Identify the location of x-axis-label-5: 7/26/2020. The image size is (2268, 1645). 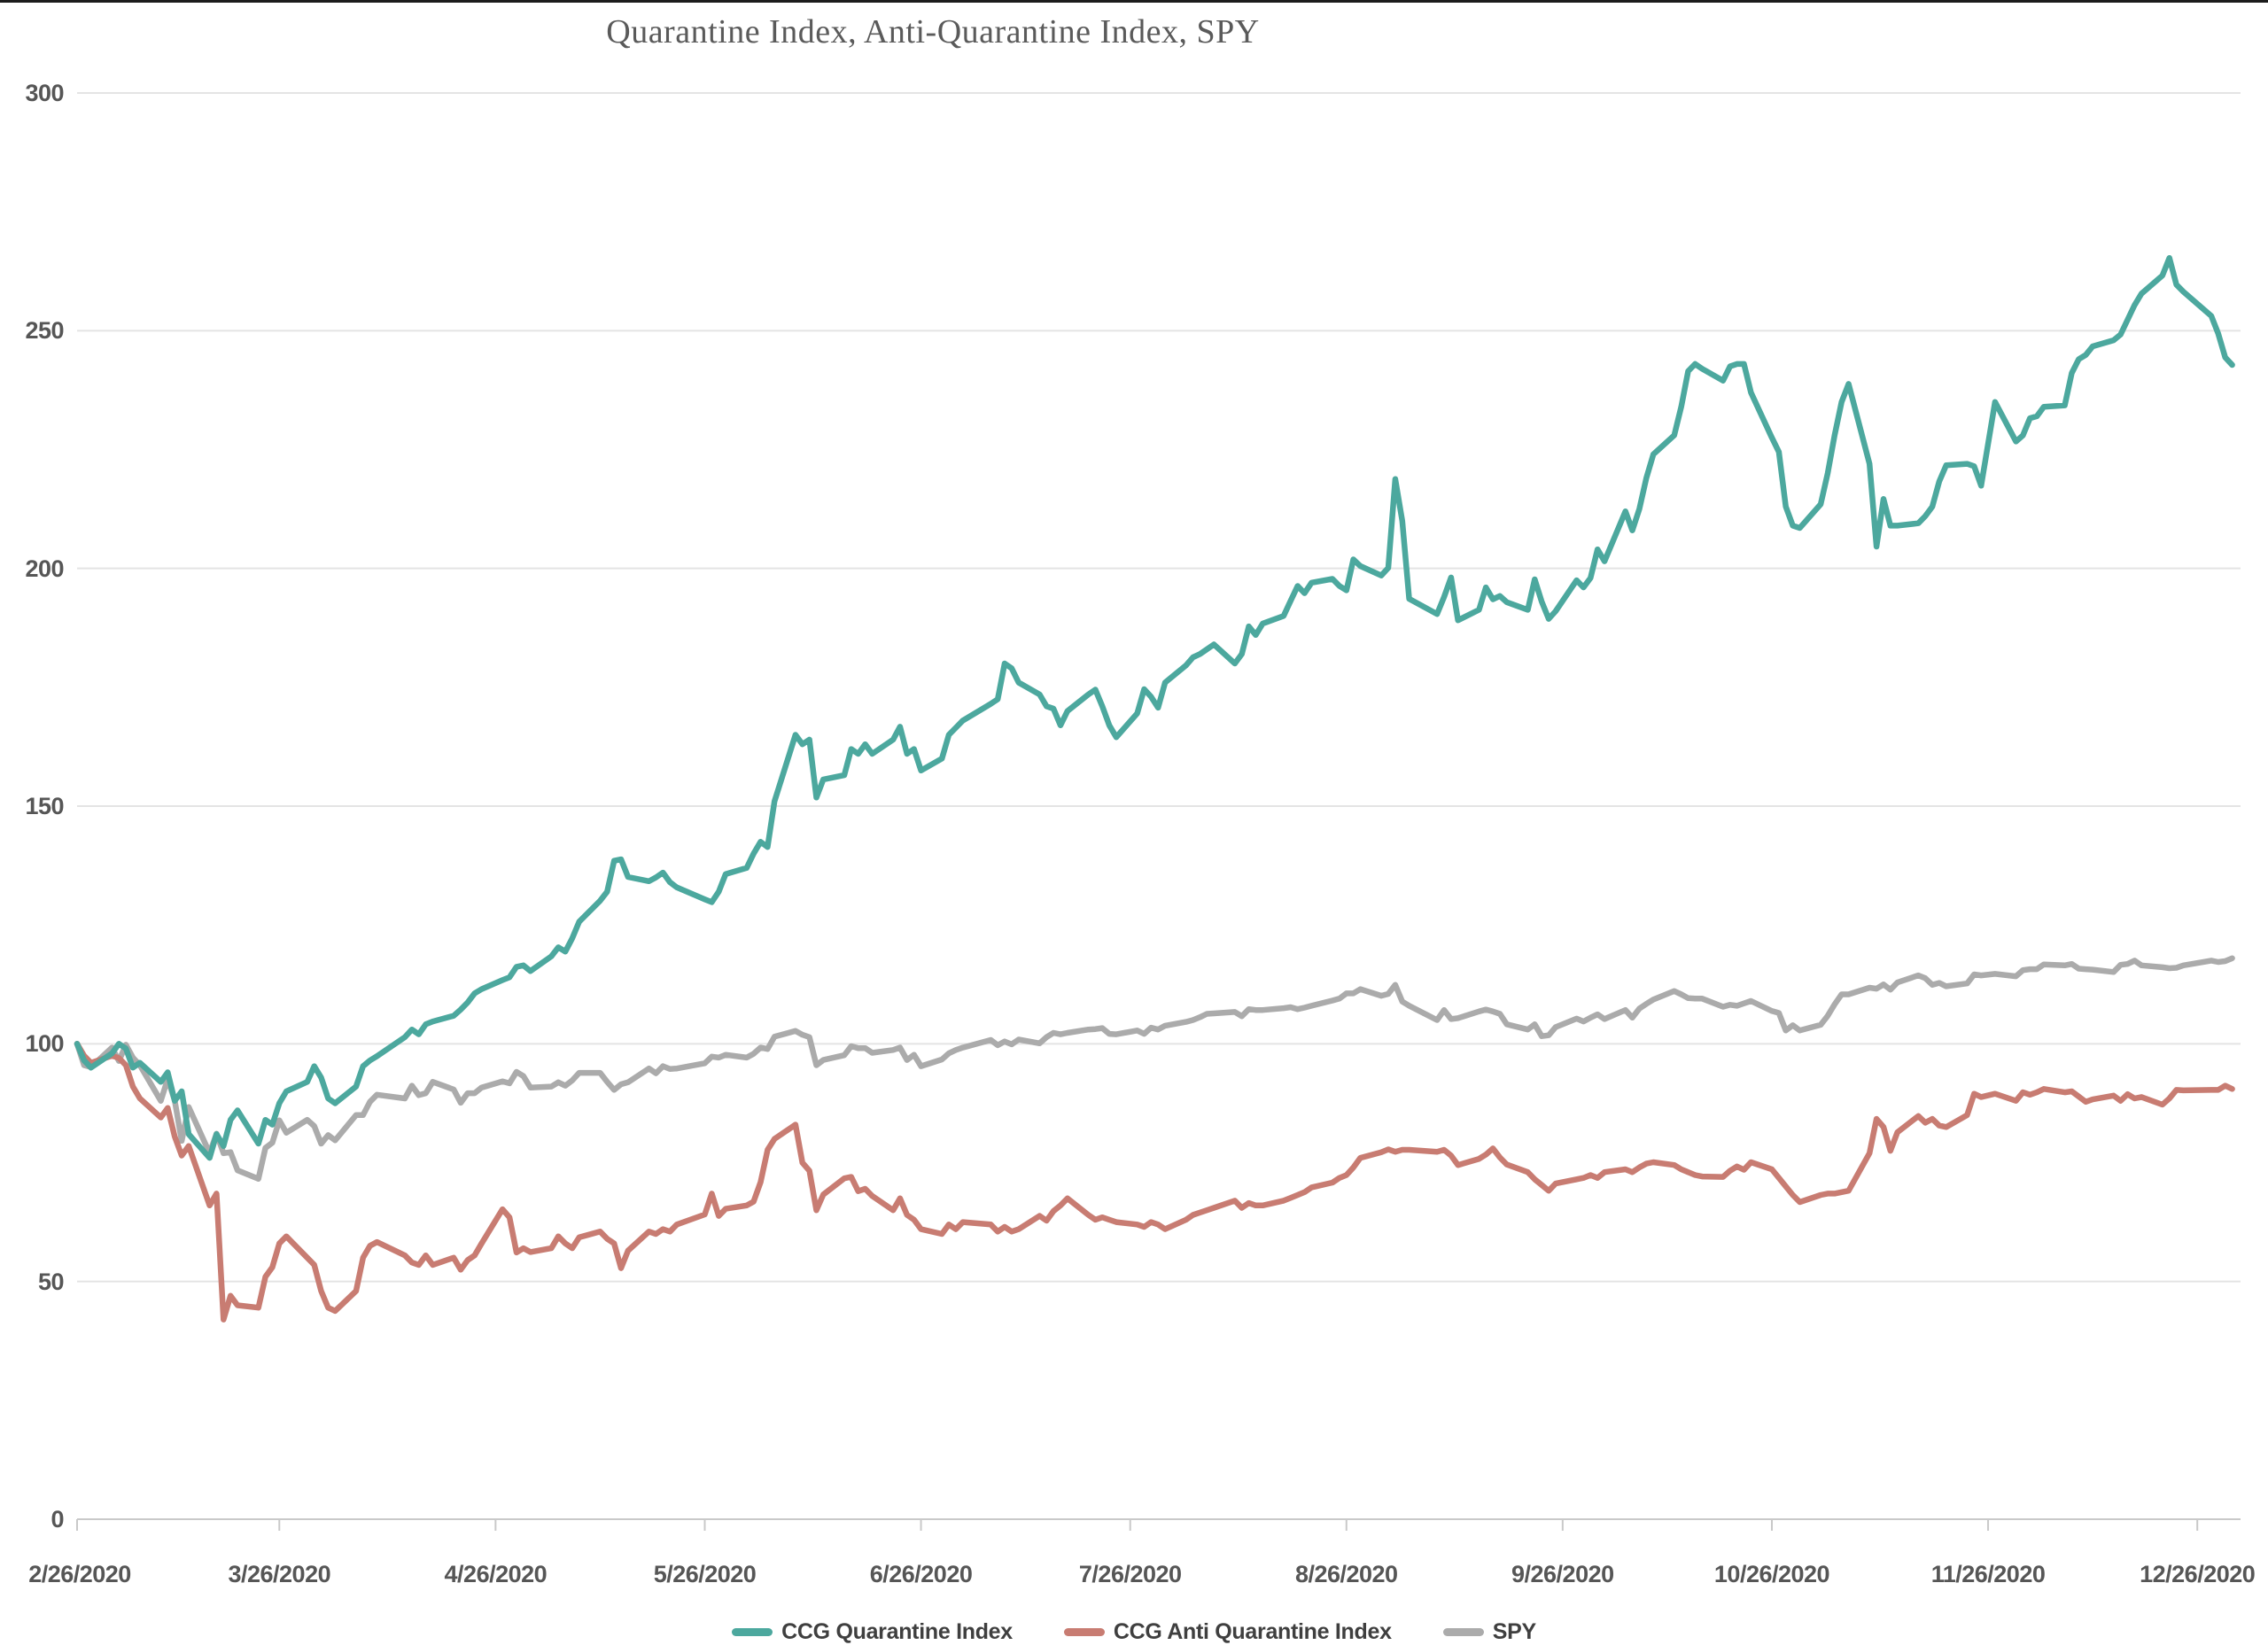
(1130, 1574).